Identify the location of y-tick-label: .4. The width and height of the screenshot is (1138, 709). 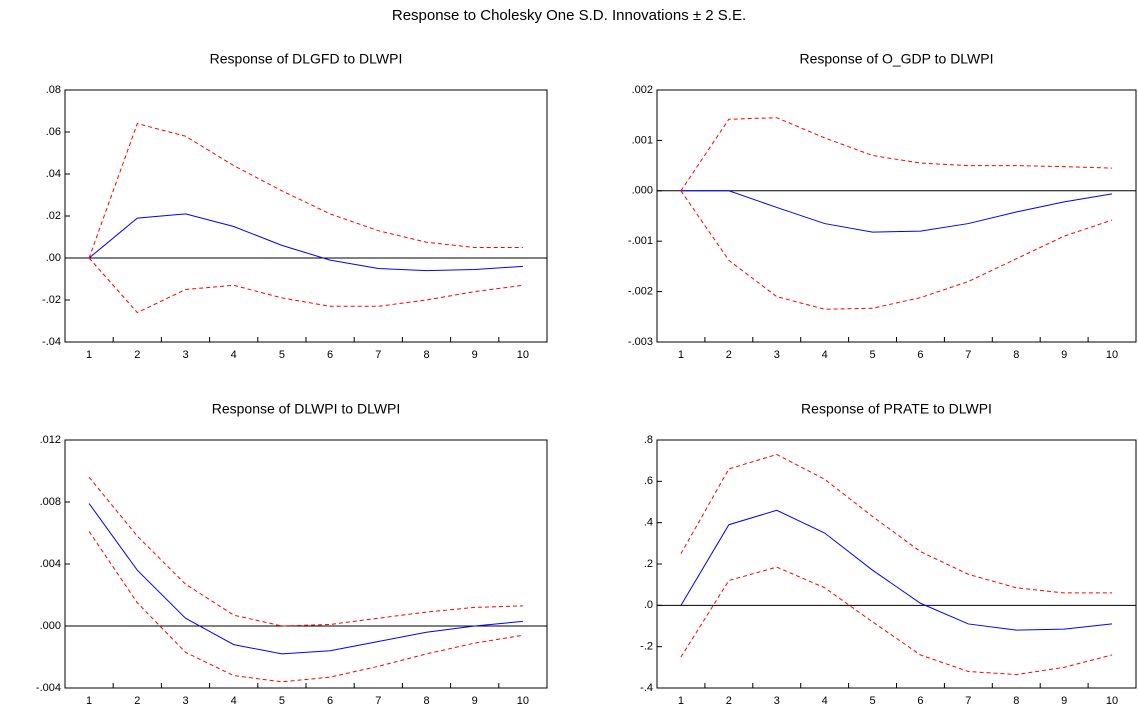
(648, 523).